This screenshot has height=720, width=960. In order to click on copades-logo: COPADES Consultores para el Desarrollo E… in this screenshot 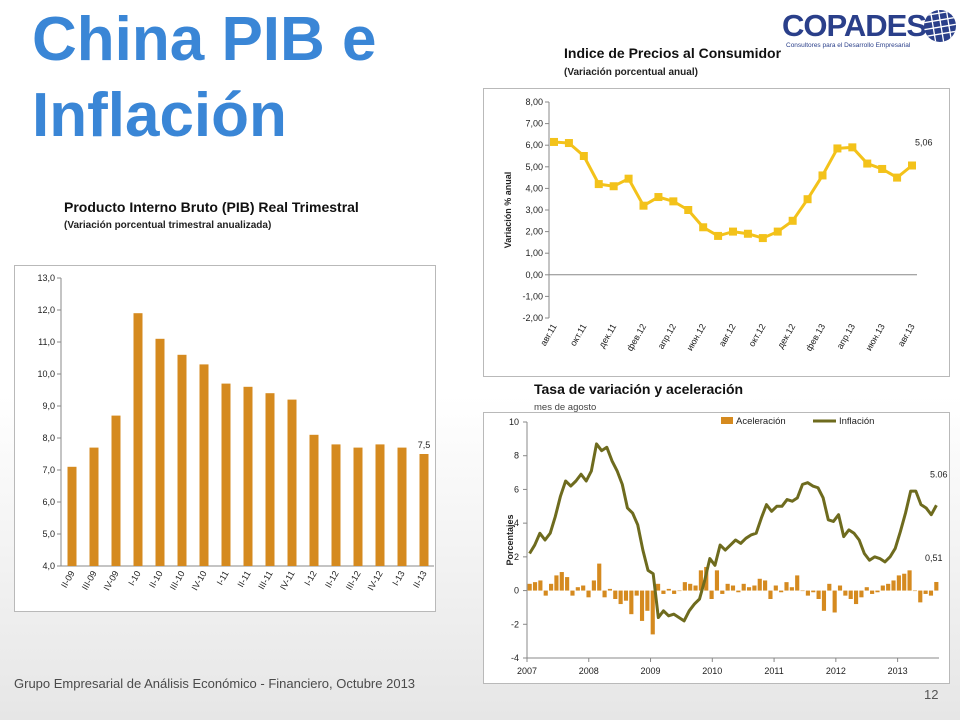, I will do `click(869, 32)`.